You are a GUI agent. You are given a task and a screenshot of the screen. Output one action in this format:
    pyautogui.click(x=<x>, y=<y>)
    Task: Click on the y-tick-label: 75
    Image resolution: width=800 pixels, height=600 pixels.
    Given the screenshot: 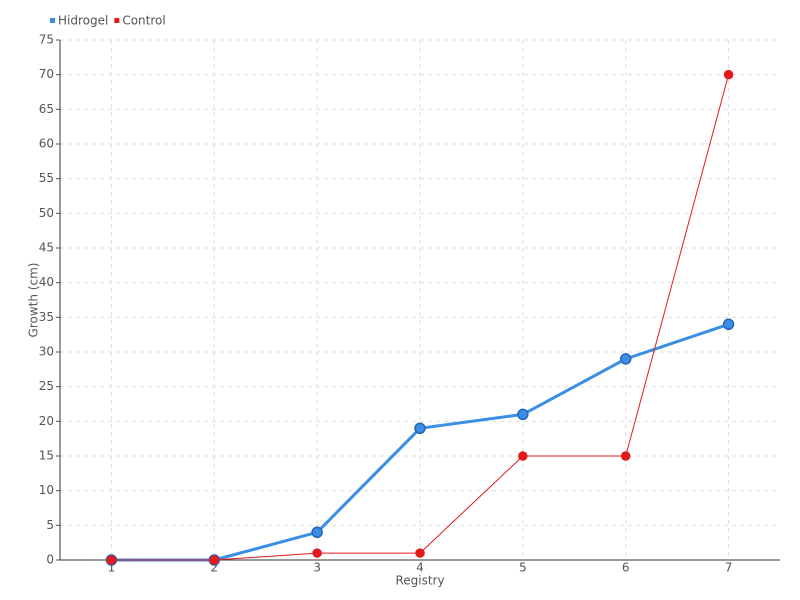 What is the action you would take?
    pyautogui.click(x=46, y=40)
    